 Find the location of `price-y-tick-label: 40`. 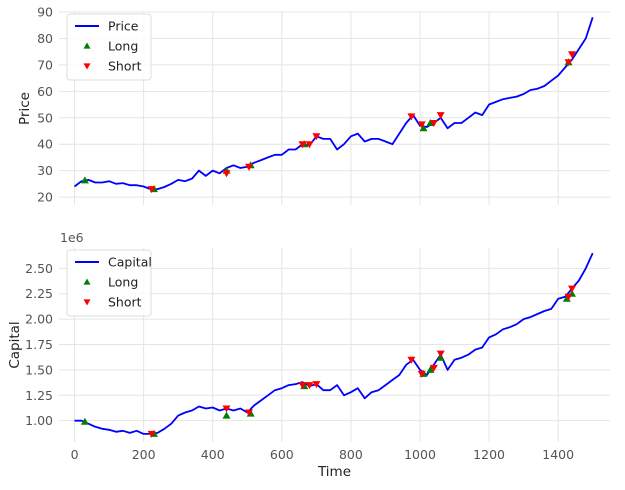

price-y-tick-label: 40 is located at coordinates (45, 144).